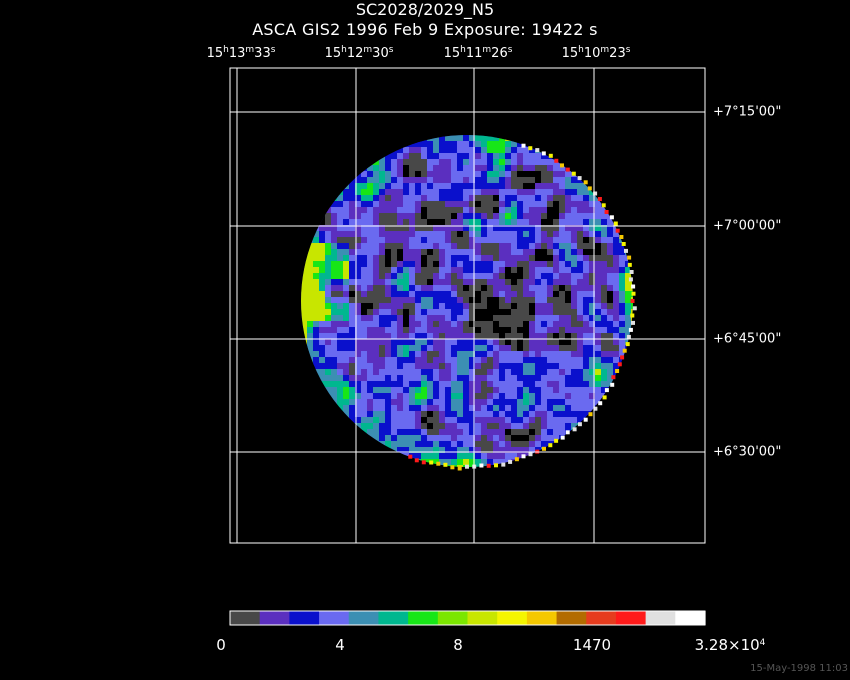 The height and width of the screenshot is (680, 850). I want to click on colorbar-label-2: 4, so click(340, 645).